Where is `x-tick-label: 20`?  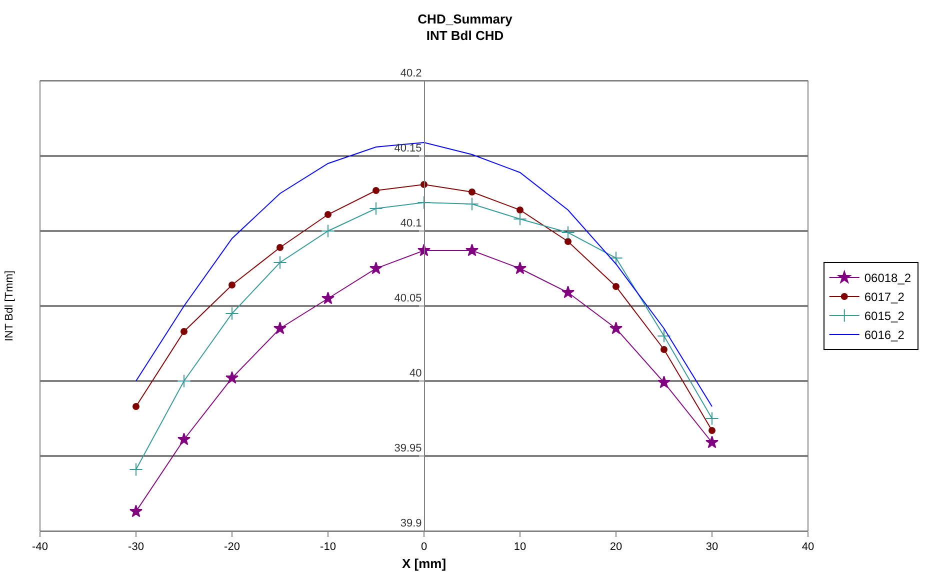
x-tick-label: 20 is located at coordinates (616, 547).